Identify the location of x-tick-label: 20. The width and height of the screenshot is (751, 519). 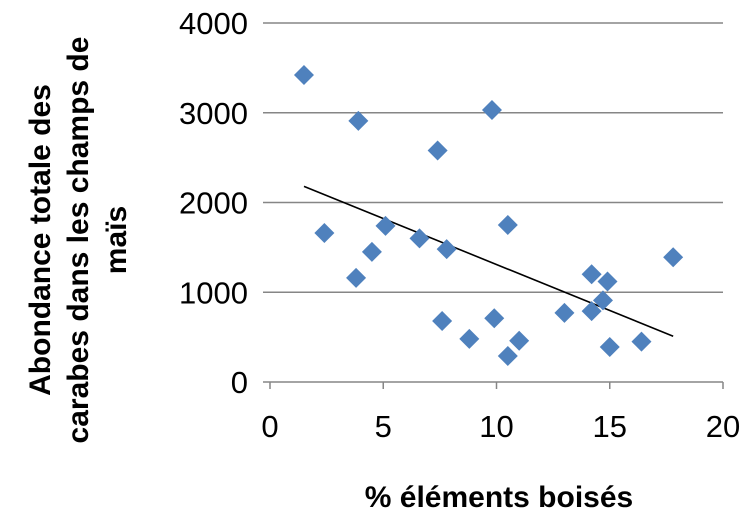
(723, 426).